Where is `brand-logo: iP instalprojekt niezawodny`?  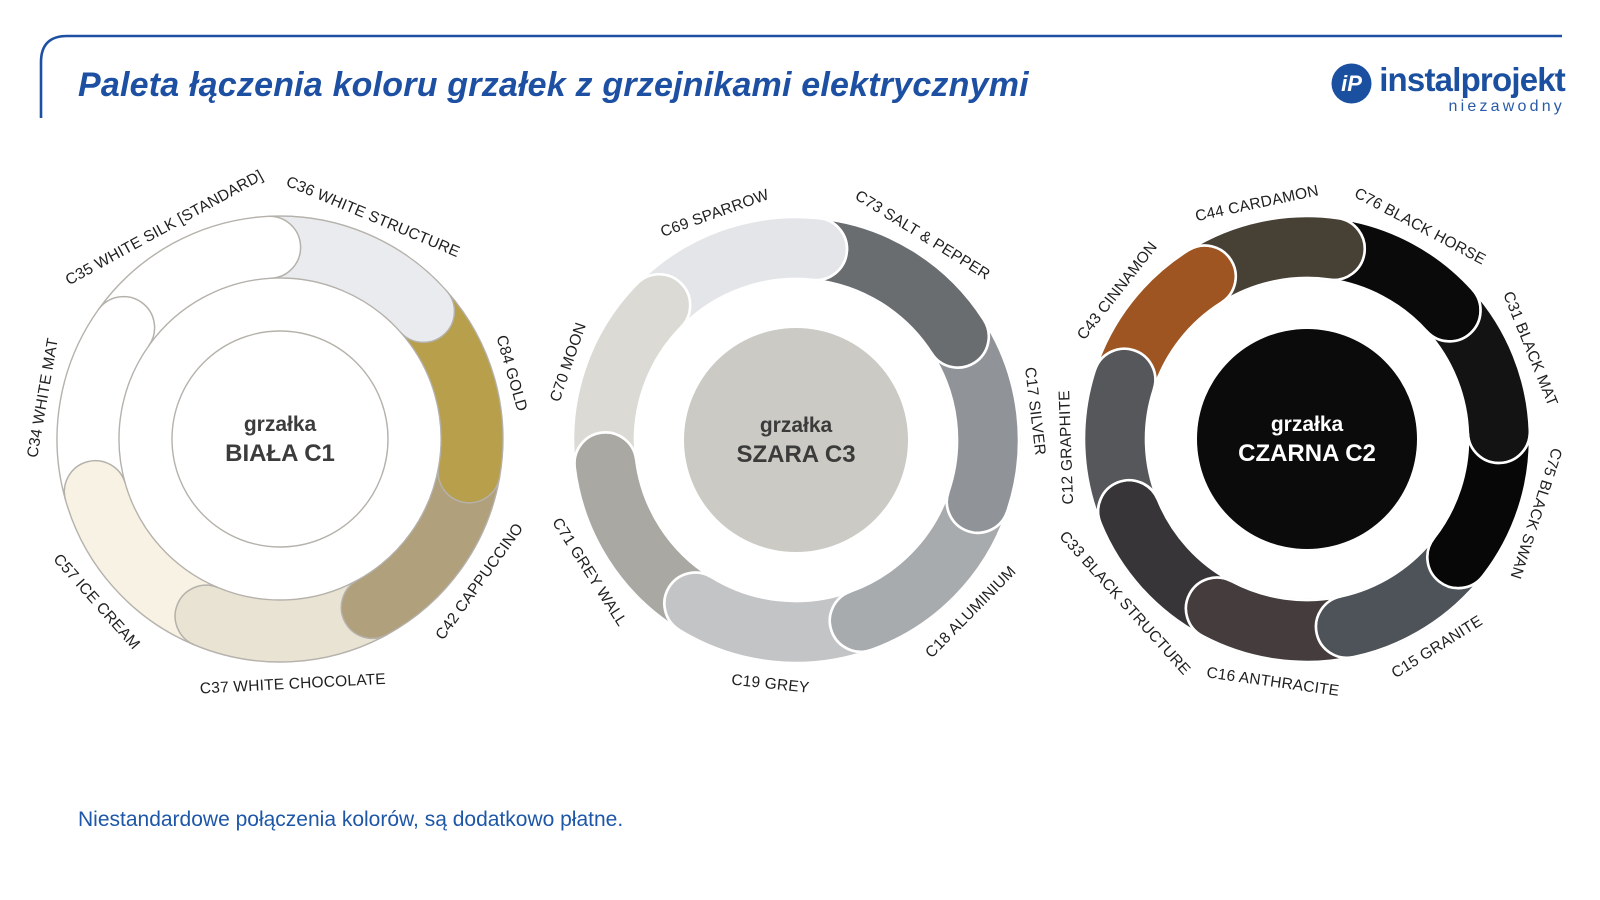
brand-logo: iP instalprojekt niezawodny is located at coordinates (1448, 88).